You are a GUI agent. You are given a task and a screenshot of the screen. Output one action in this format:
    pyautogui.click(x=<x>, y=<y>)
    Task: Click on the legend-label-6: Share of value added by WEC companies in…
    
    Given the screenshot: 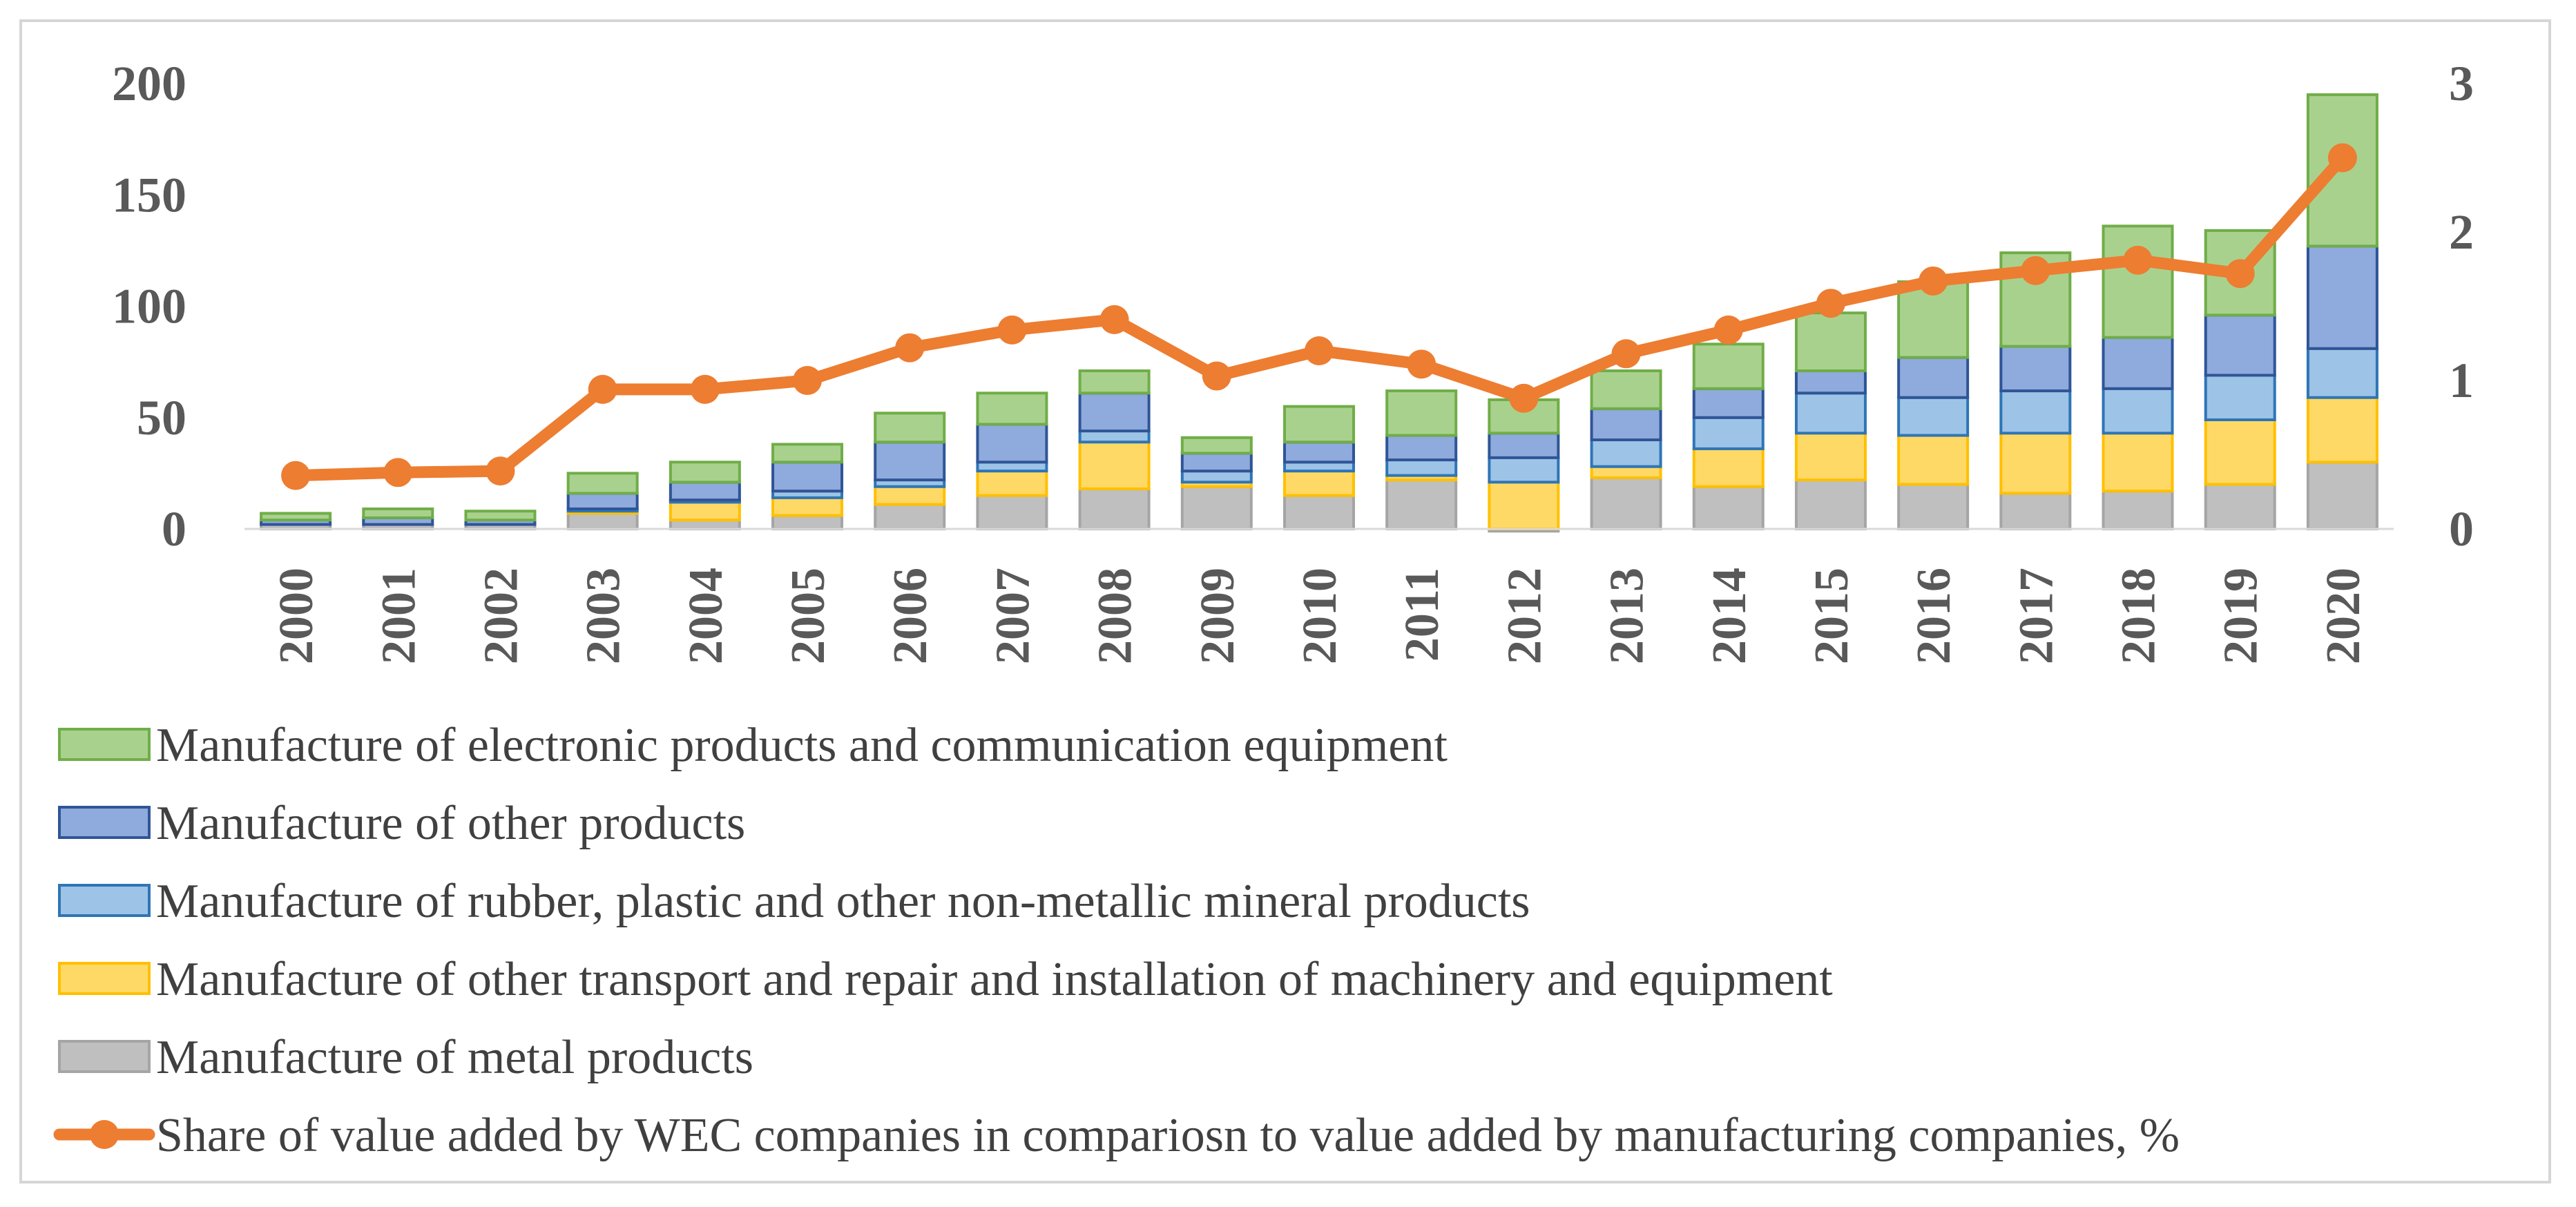 What is the action you would take?
    pyautogui.click(x=1168, y=1135)
    